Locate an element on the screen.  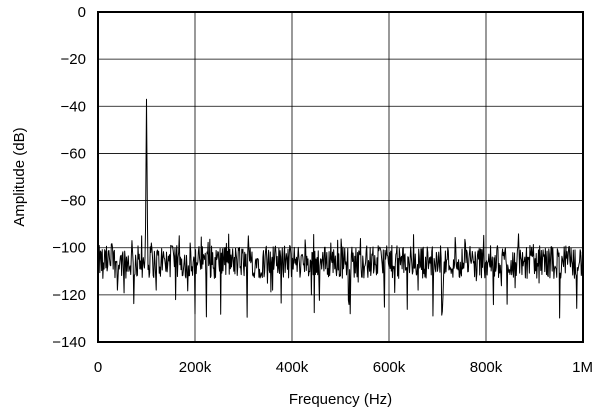
x-tick-label: 800k is located at coordinates (486, 367).